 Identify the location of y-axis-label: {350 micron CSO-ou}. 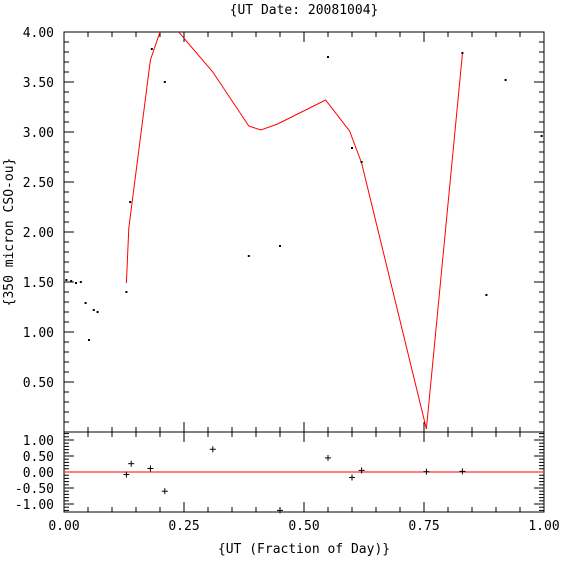
(9, 232).